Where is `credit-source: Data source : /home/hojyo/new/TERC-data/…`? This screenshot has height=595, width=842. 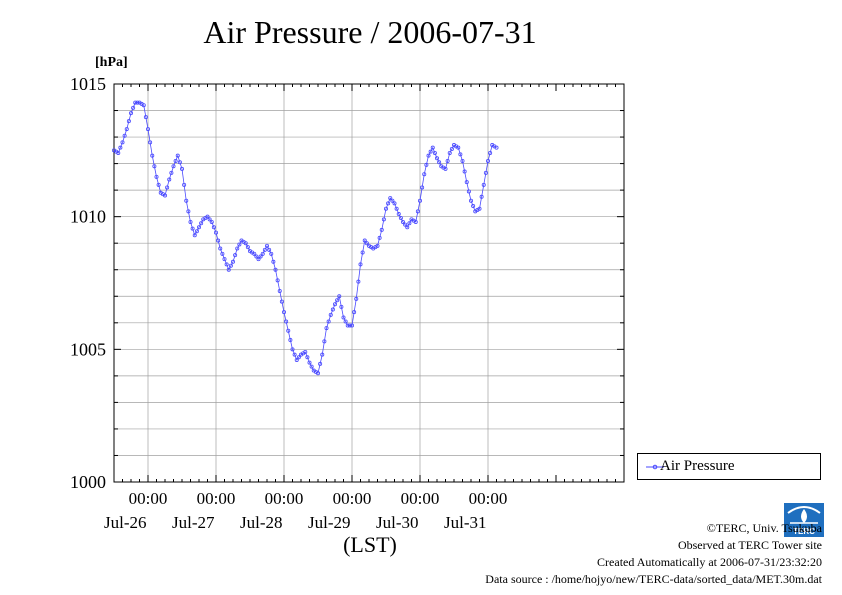 credit-source: Data source : /home/hojyo/new/TERC-data/… is located at coordinates (653, 579).